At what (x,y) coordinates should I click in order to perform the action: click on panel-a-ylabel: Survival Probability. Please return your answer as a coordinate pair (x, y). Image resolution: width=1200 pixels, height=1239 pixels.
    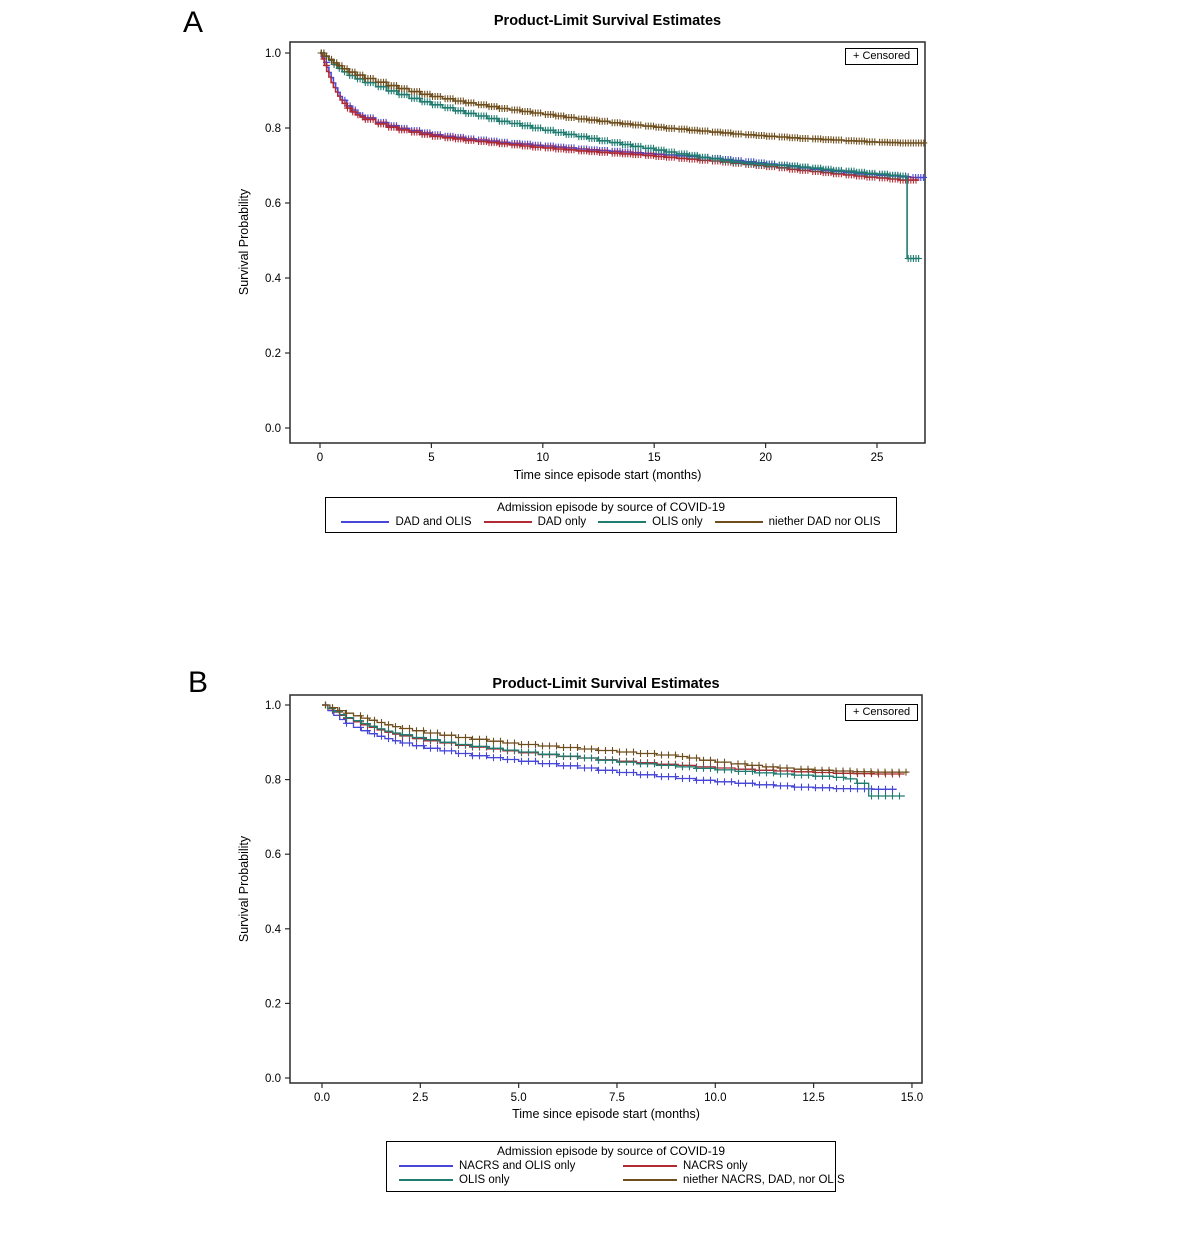
    Looking at the image, I should click on (244, 242).